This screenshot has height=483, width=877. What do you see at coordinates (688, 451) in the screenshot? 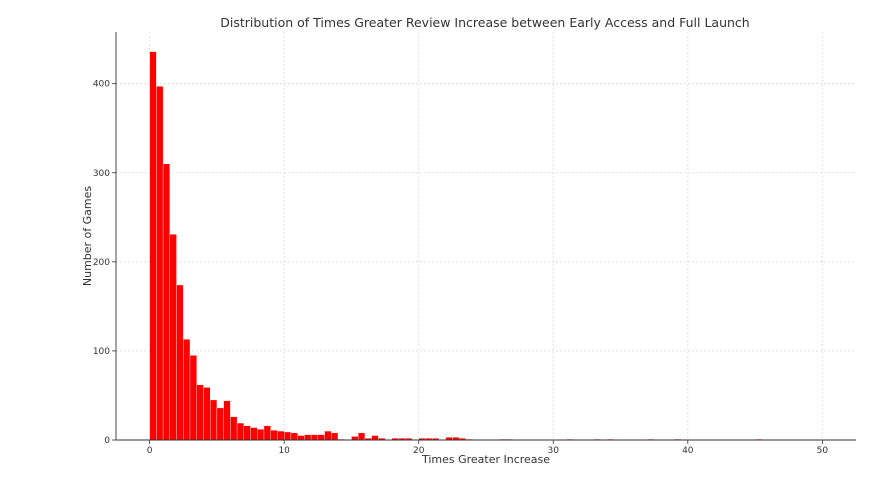
I see `x-tick-label: 40` at bounding box center [688, 451].